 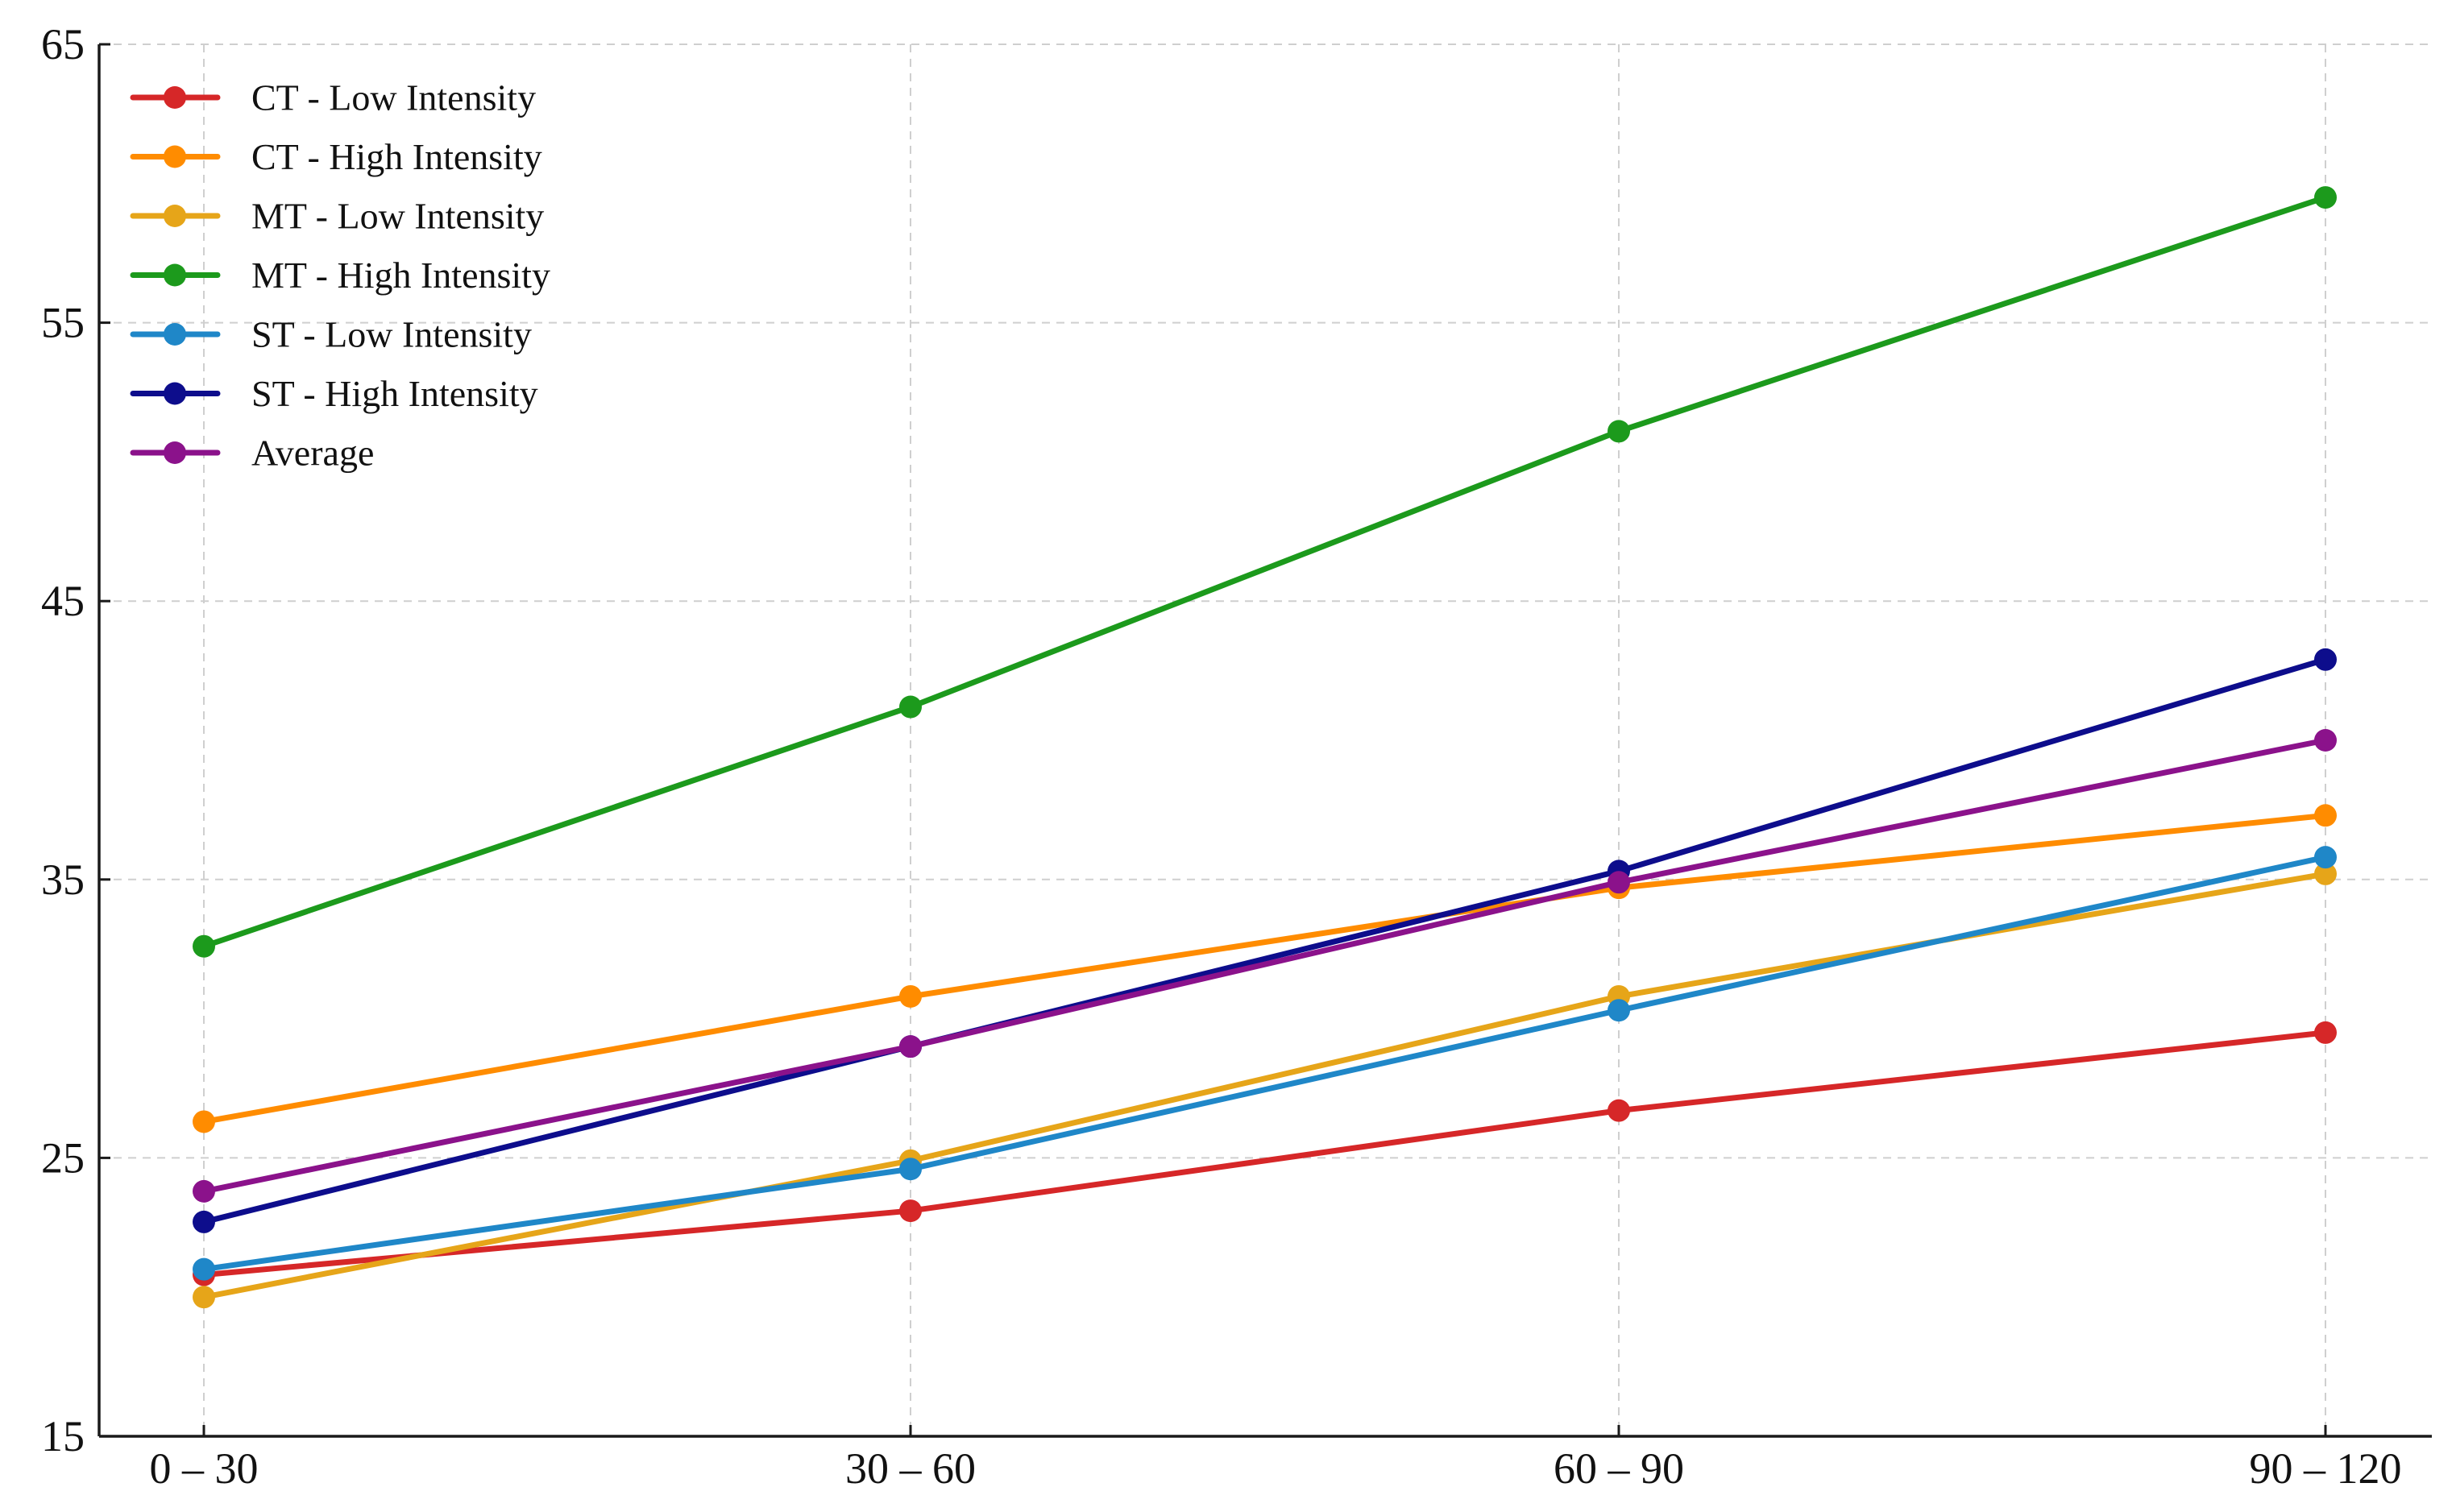 I want to click on legend-label: CT - High Intensity, so click(x=396, y=157).